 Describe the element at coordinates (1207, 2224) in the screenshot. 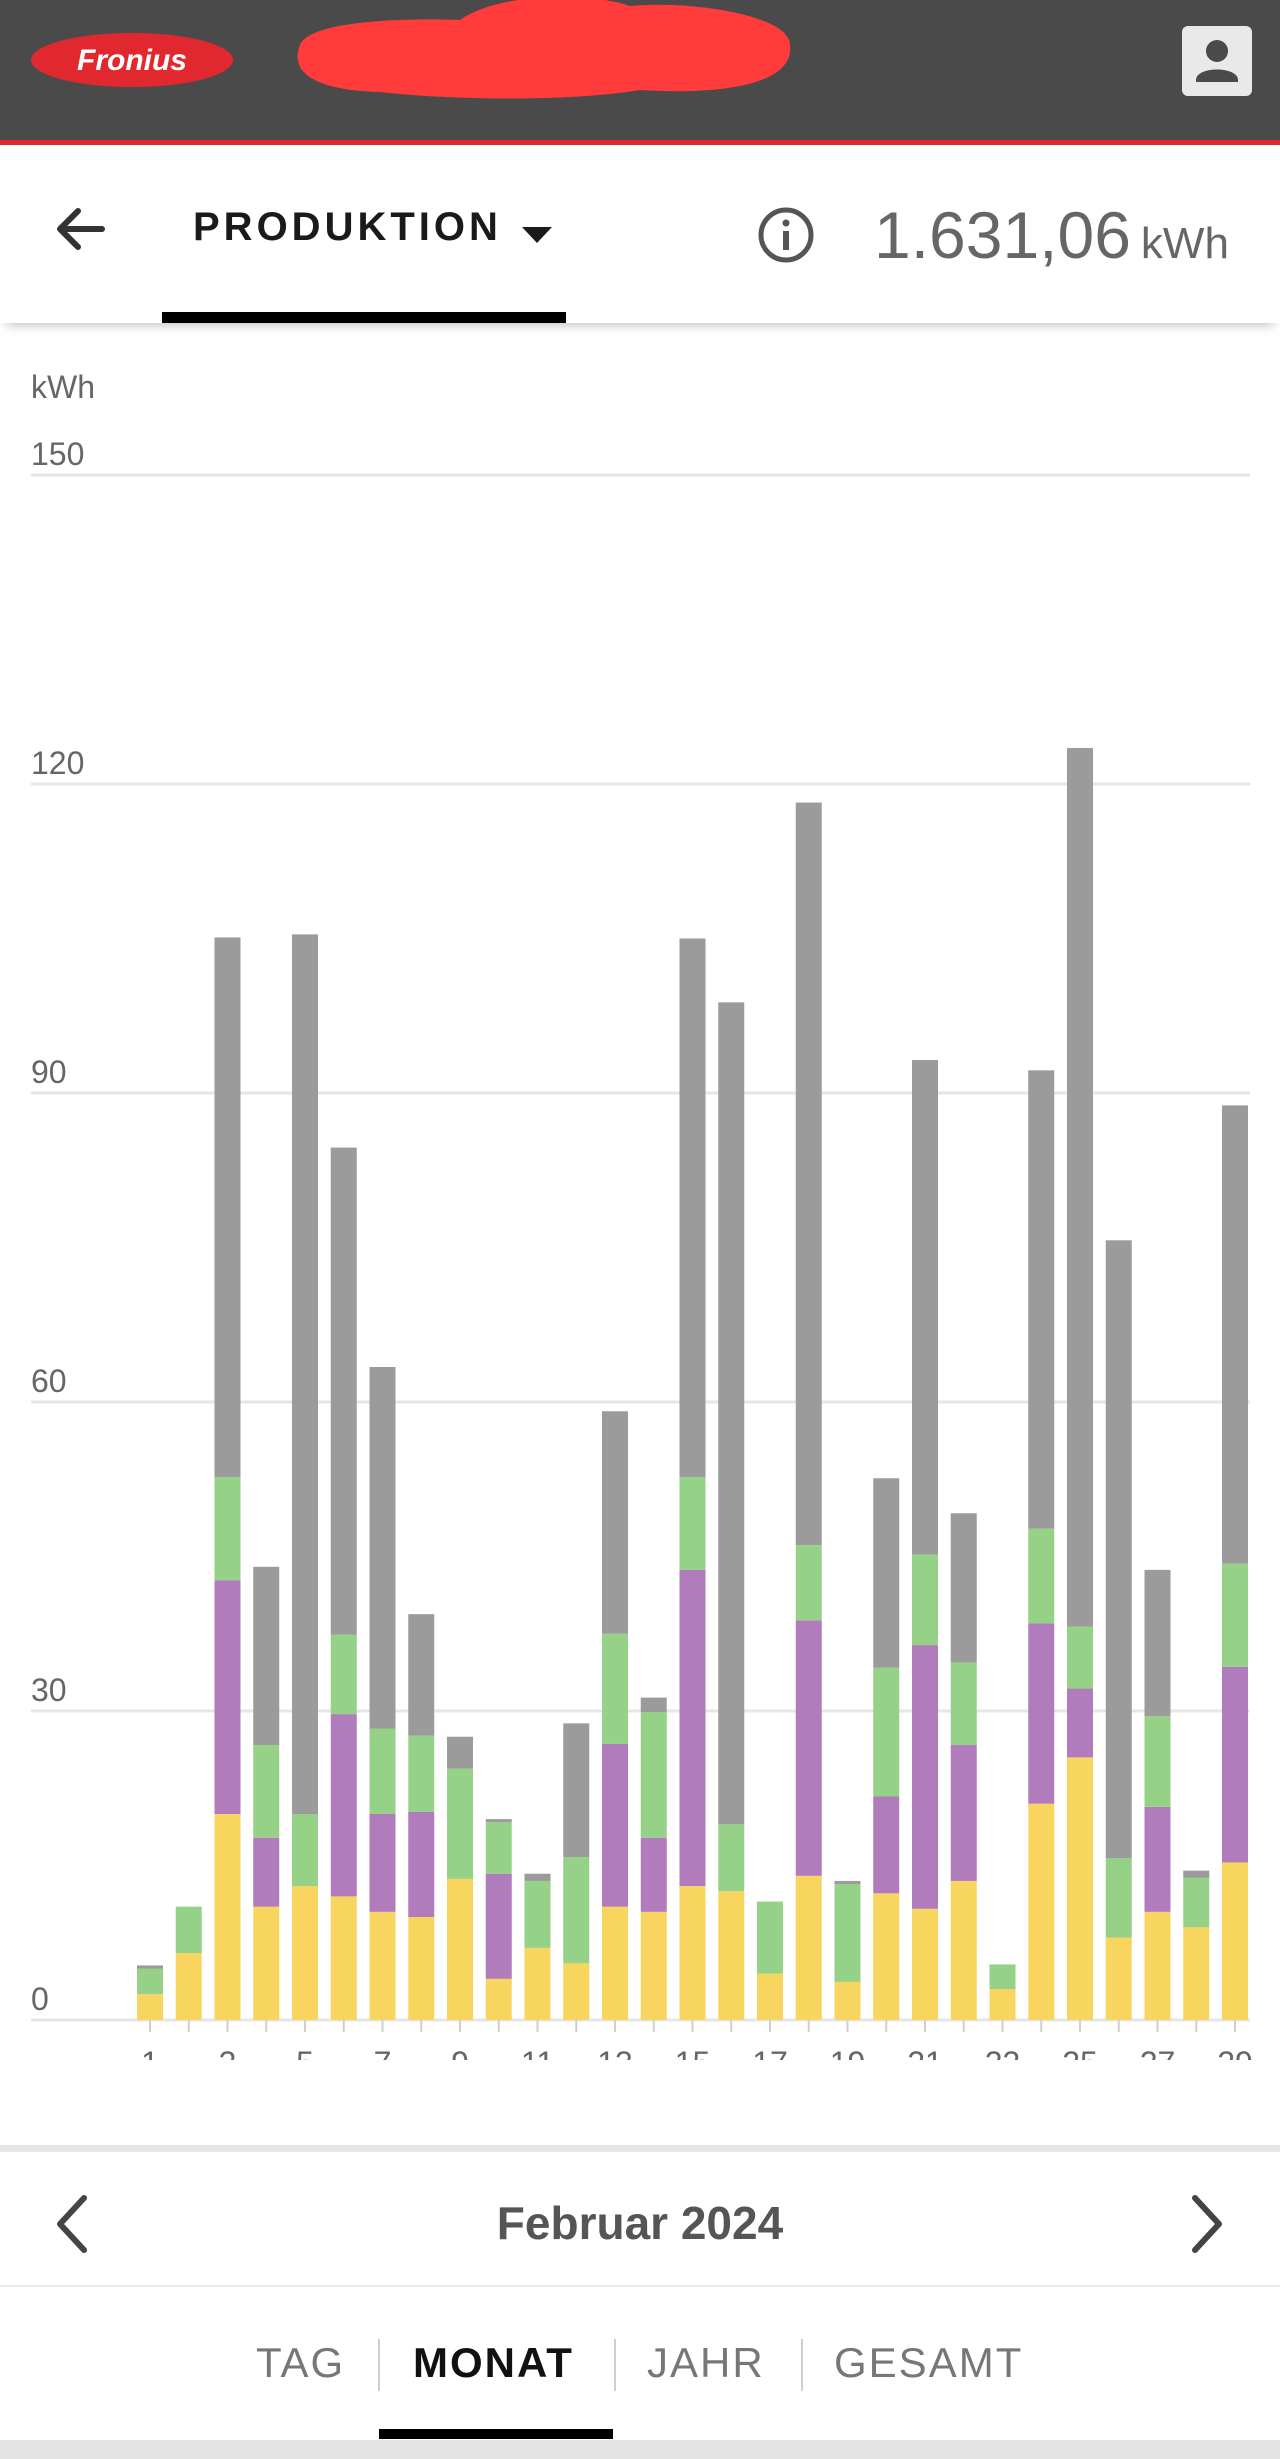

I see `chevron-right-icon` at that location.